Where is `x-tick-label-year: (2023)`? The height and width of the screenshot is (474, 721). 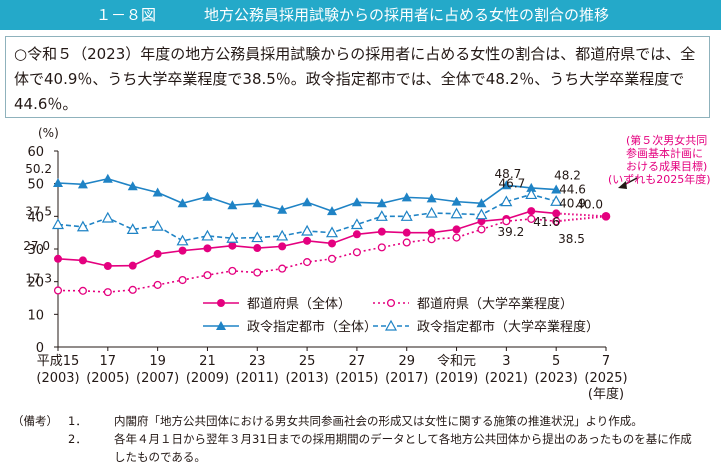 x-tick-label-year: (2023) is located at coordinates (556, 378).